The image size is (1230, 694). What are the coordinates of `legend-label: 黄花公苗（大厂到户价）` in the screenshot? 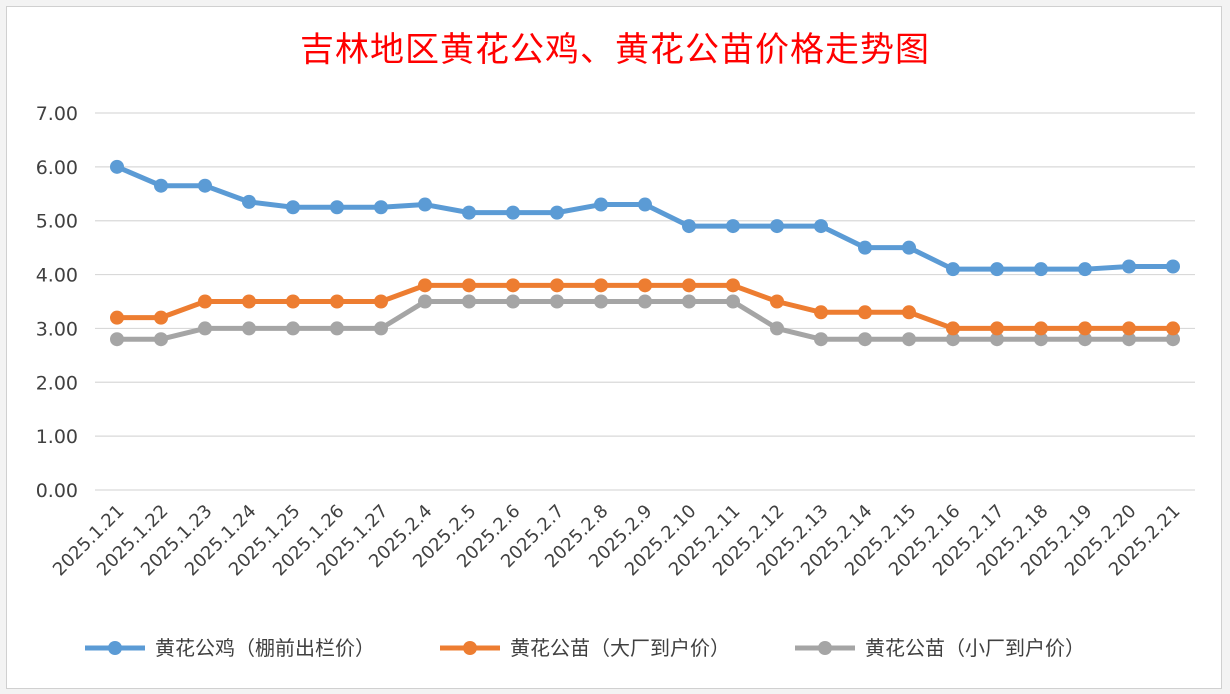 It's located at (620, 648).